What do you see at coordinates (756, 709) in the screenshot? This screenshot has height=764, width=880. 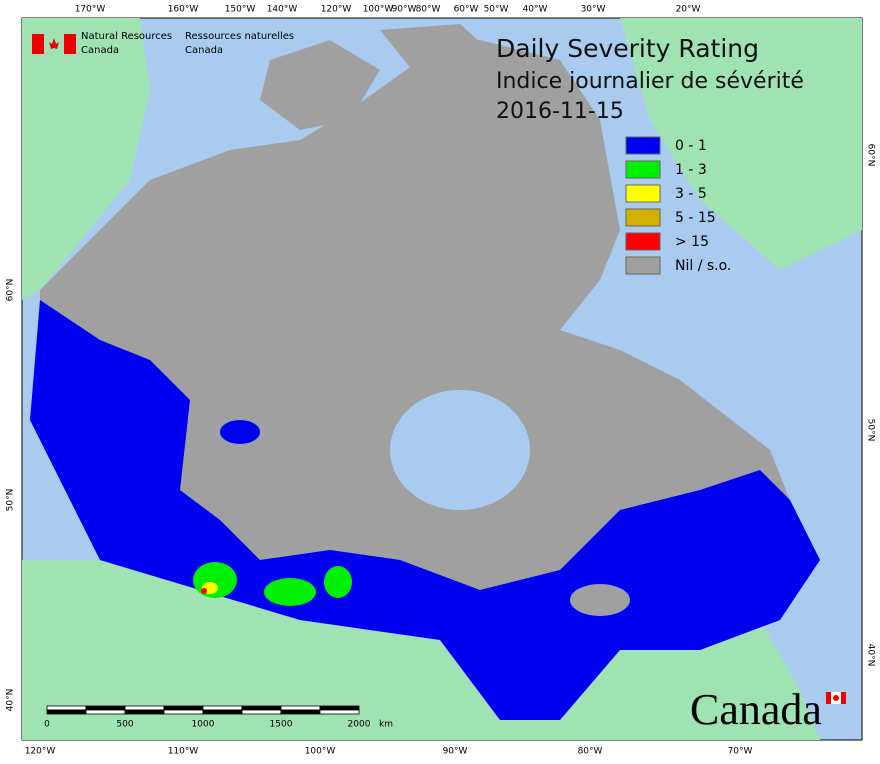 I see `wordmark: Canada` at bounding box center [756, 709].